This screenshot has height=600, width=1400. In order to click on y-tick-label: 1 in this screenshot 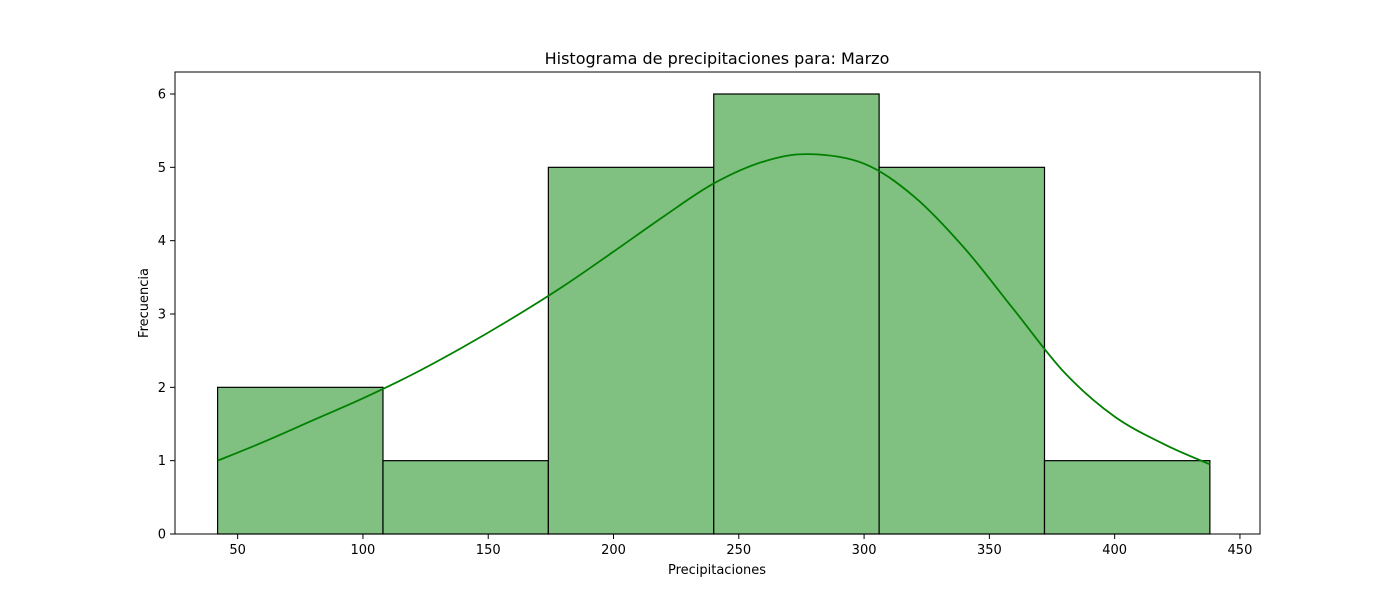, I will do `click(162, 461)`.